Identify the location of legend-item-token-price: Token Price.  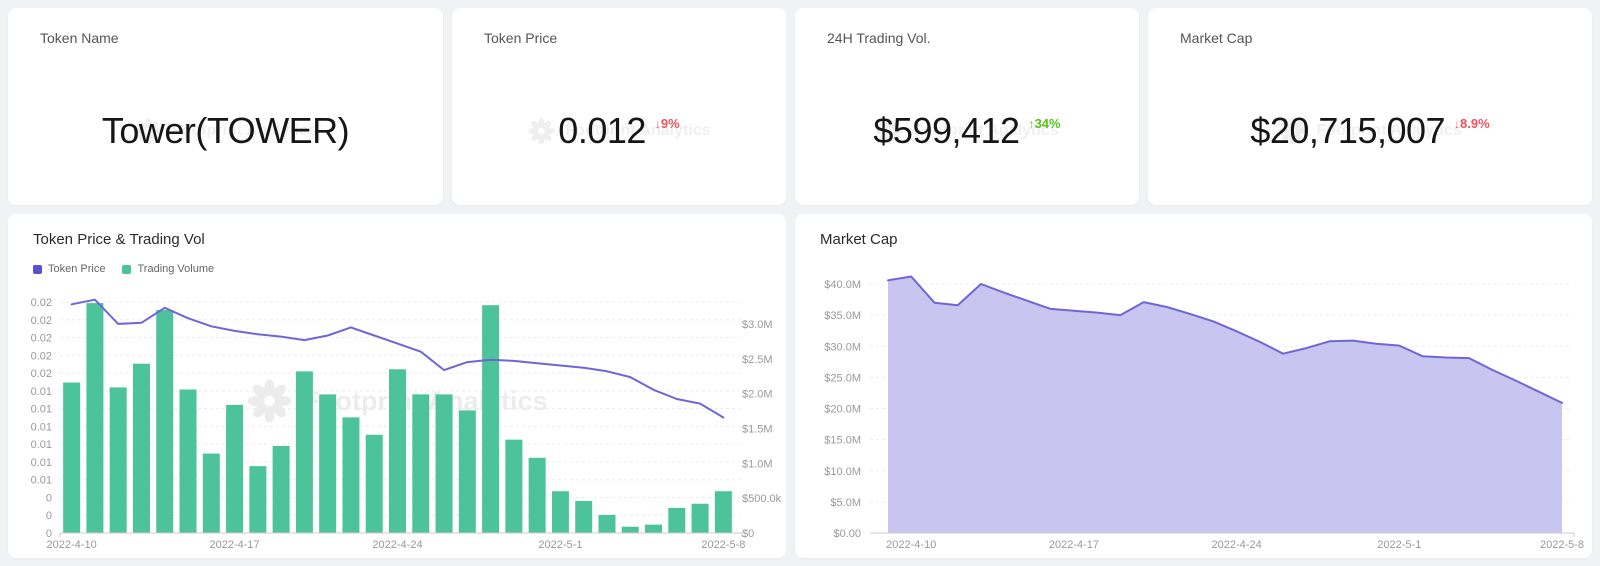
(69, 269).